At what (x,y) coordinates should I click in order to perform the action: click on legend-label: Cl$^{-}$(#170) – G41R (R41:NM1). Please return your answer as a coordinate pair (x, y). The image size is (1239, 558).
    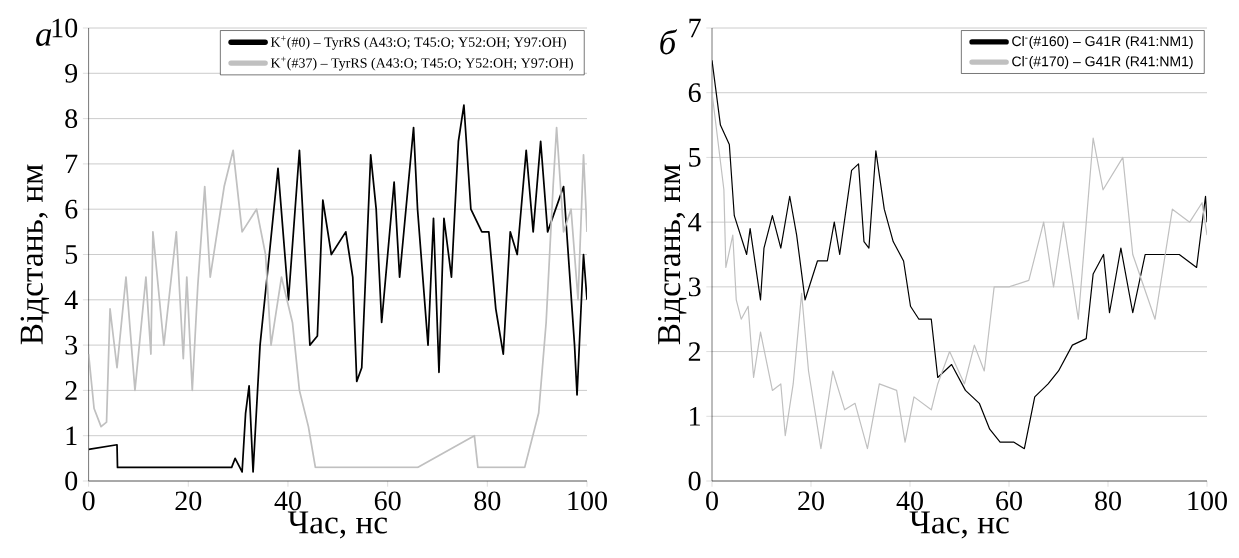
    Looking at the image, I should click on (1102, 63).